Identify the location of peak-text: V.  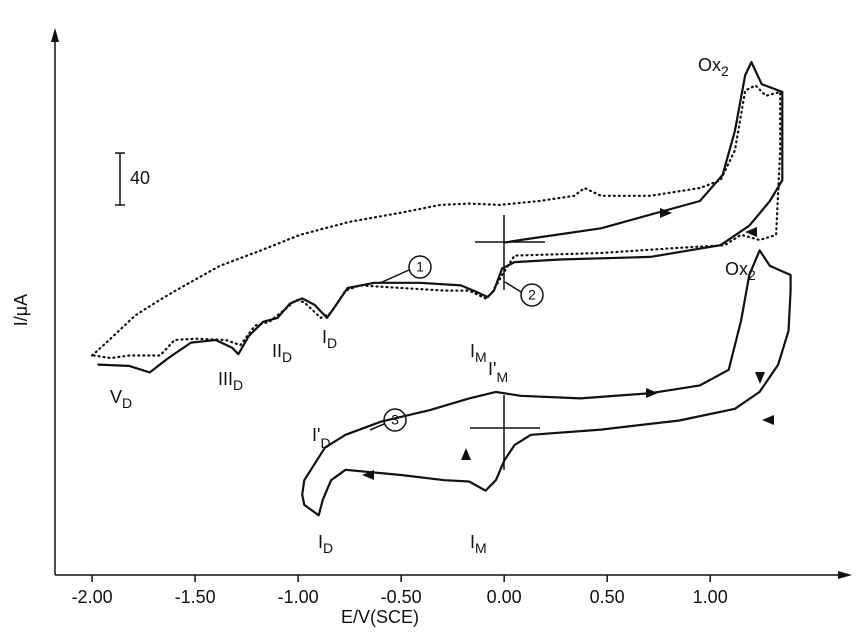
(116, 397).